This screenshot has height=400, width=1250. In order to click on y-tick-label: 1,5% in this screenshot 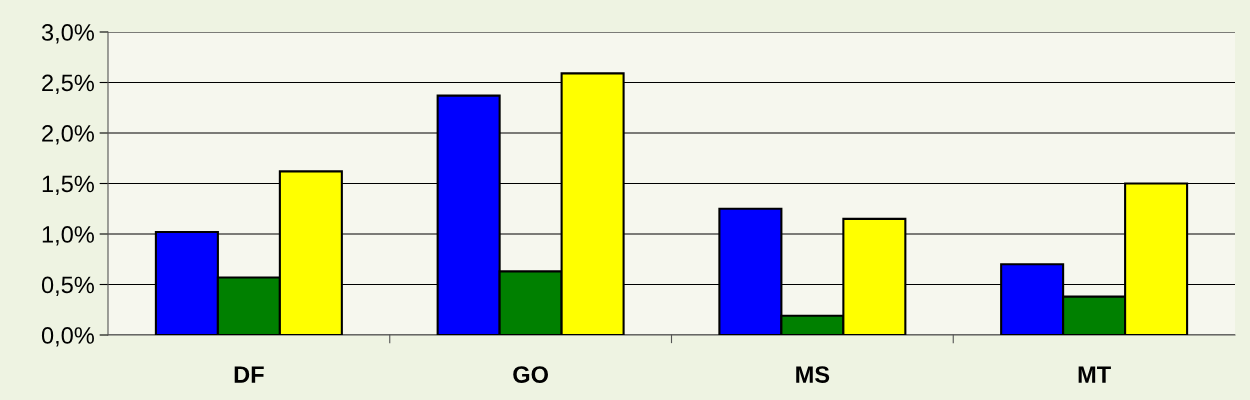, I will do `click(68, 185)`.